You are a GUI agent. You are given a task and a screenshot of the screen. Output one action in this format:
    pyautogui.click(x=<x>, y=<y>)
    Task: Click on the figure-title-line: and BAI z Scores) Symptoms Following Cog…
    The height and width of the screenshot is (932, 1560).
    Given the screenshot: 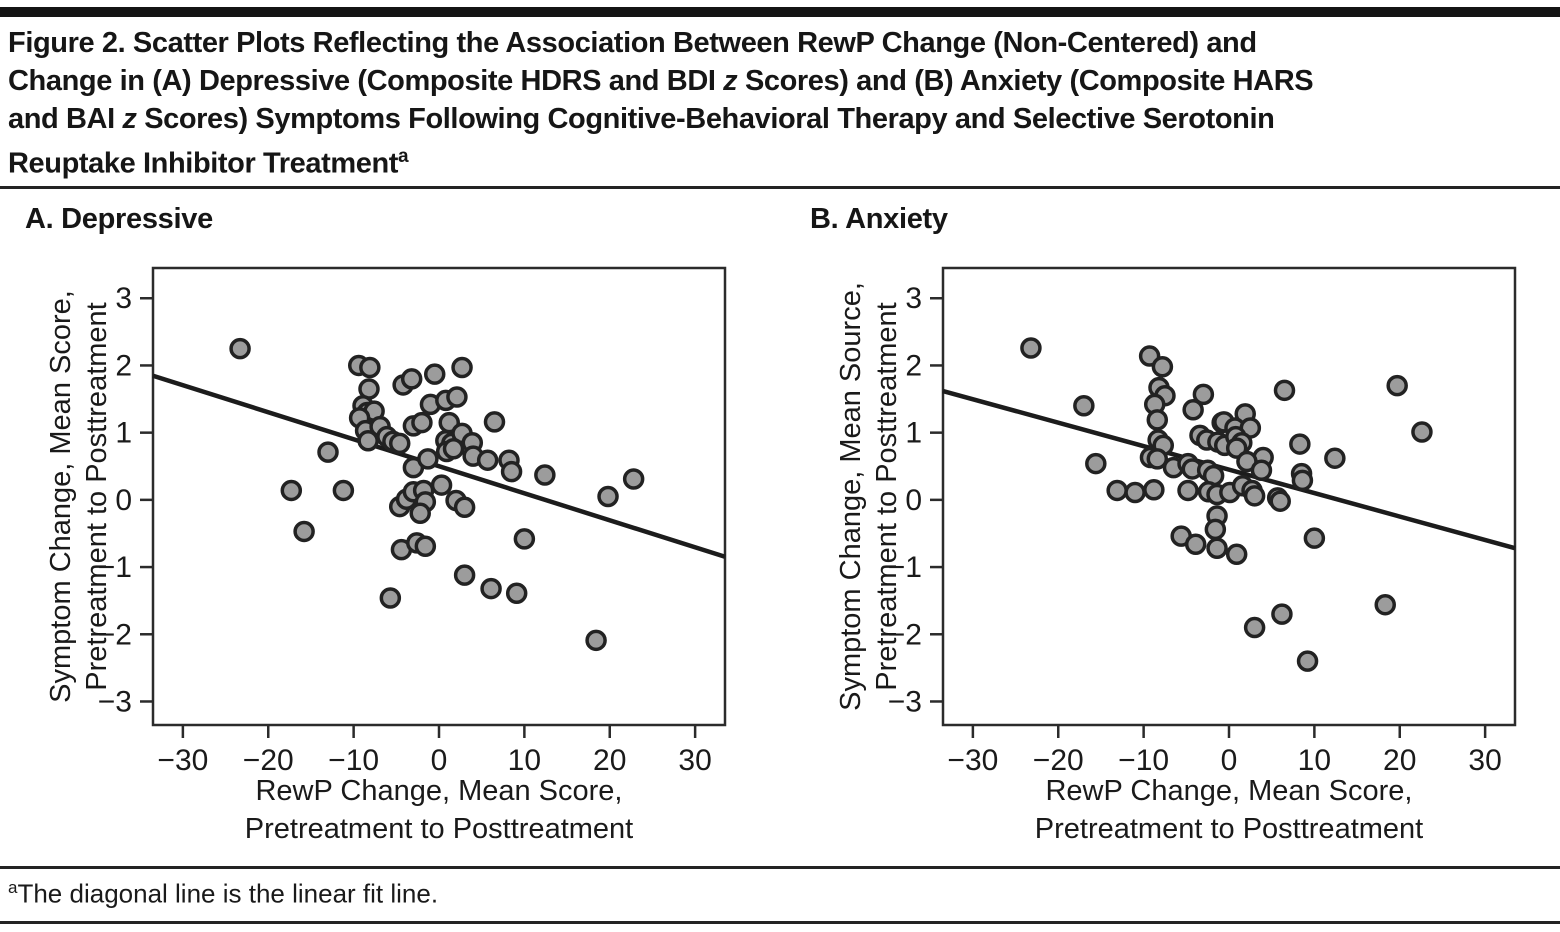 What is the action you would take?
    pyautogui.click(x=641, y=119)
    